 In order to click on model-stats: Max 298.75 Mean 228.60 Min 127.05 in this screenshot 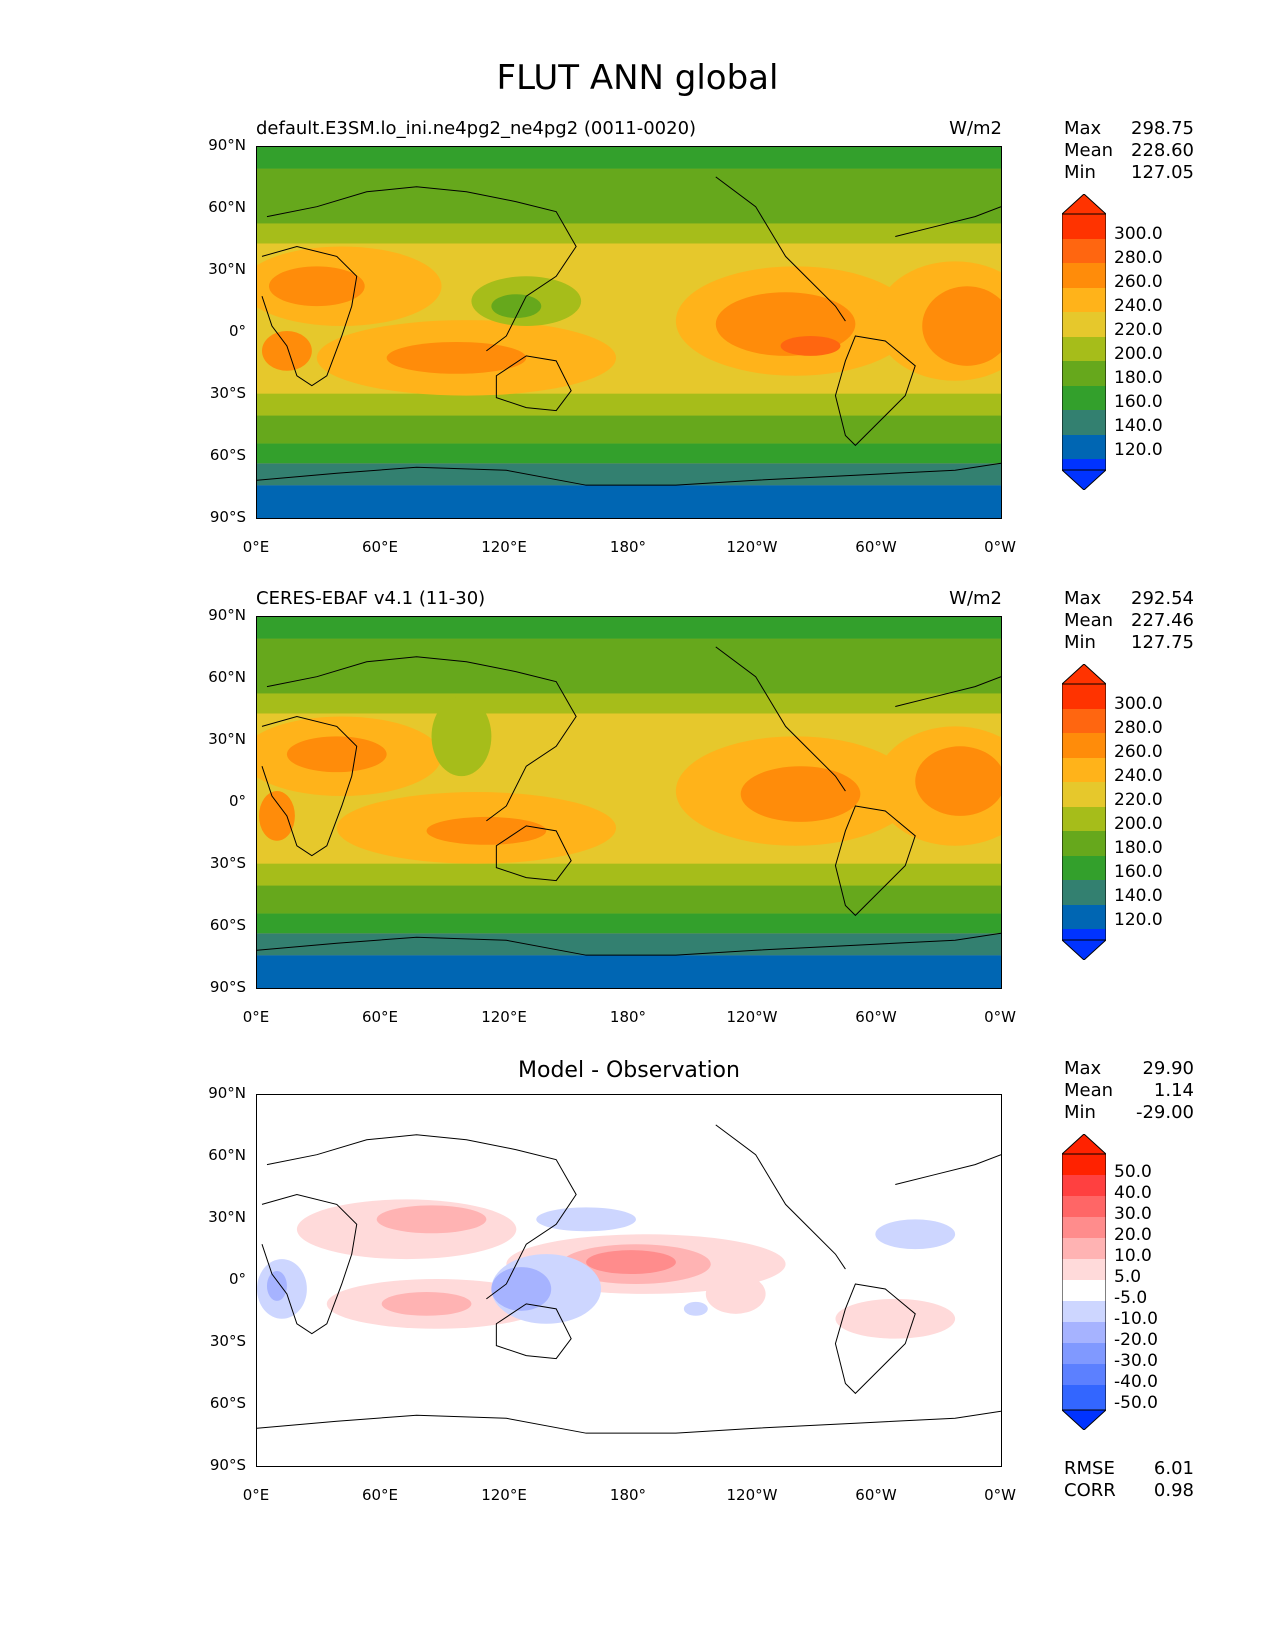, I will do `click(1129, 151)`.